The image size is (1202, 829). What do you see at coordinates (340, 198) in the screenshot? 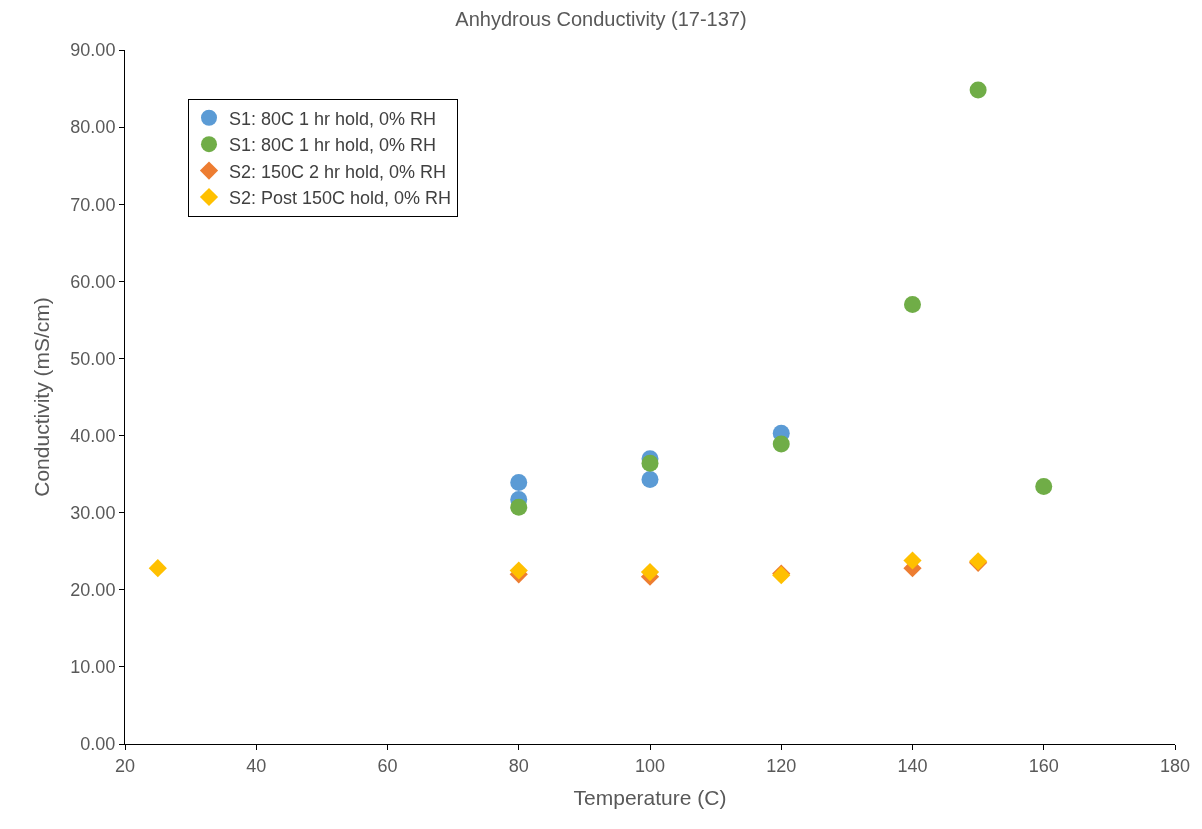
I see `legend-label: S2: Post 150C hold, 0% RH` at bounding box center [340, 198].